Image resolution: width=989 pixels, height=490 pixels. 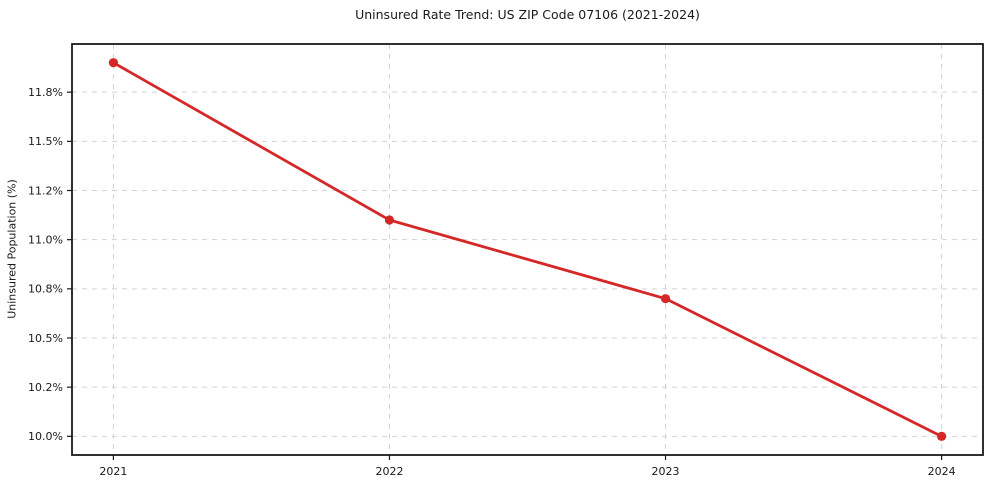 I want to click on x-tick-label: 2024, so click(x=942, y=471).